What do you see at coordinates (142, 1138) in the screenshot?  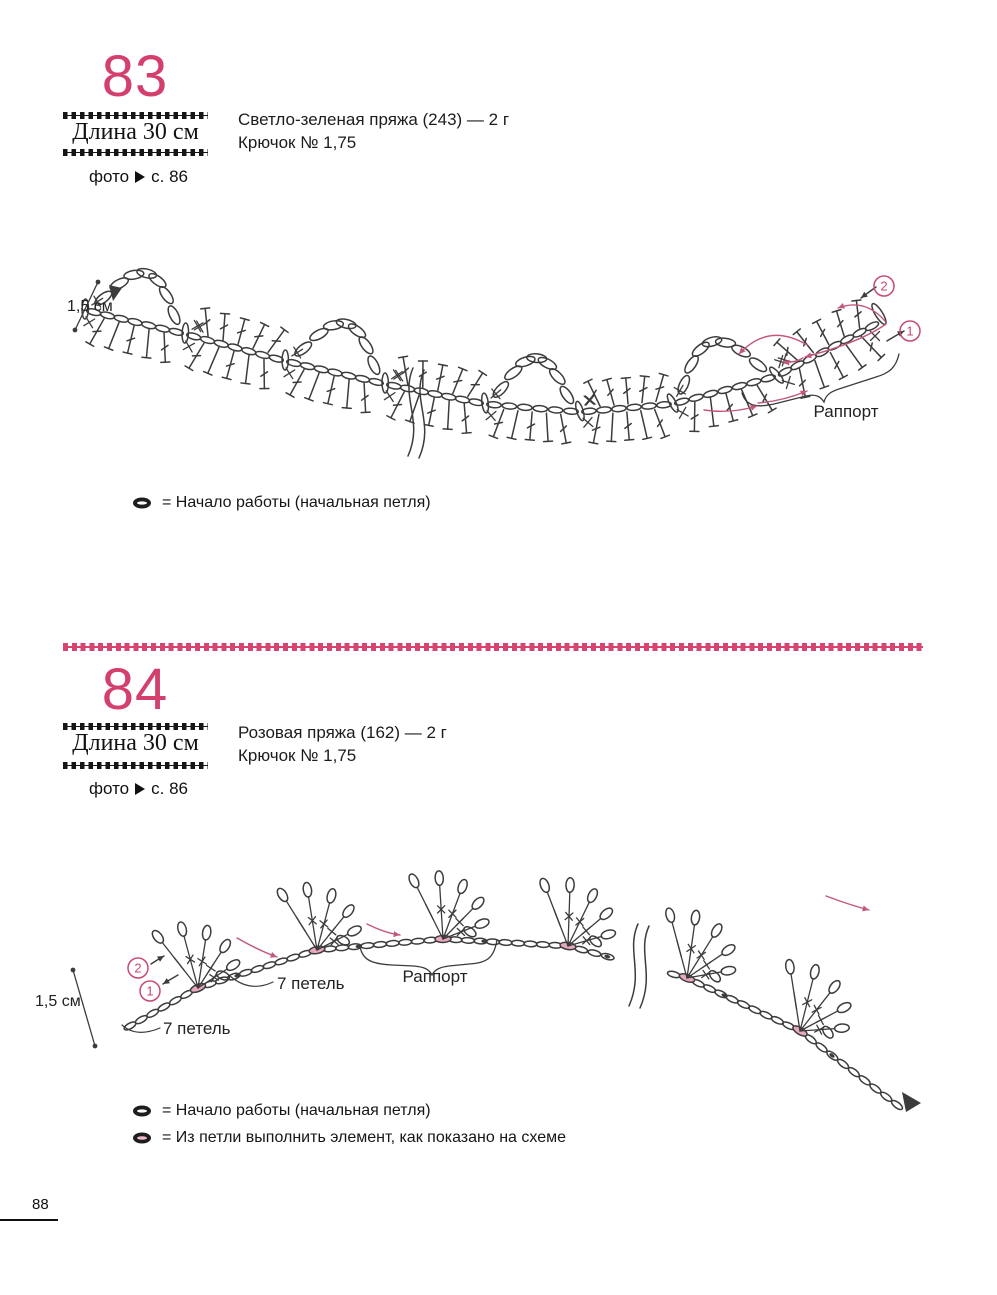 I see `element-loop-icon` at bounding box center [142, 1138].